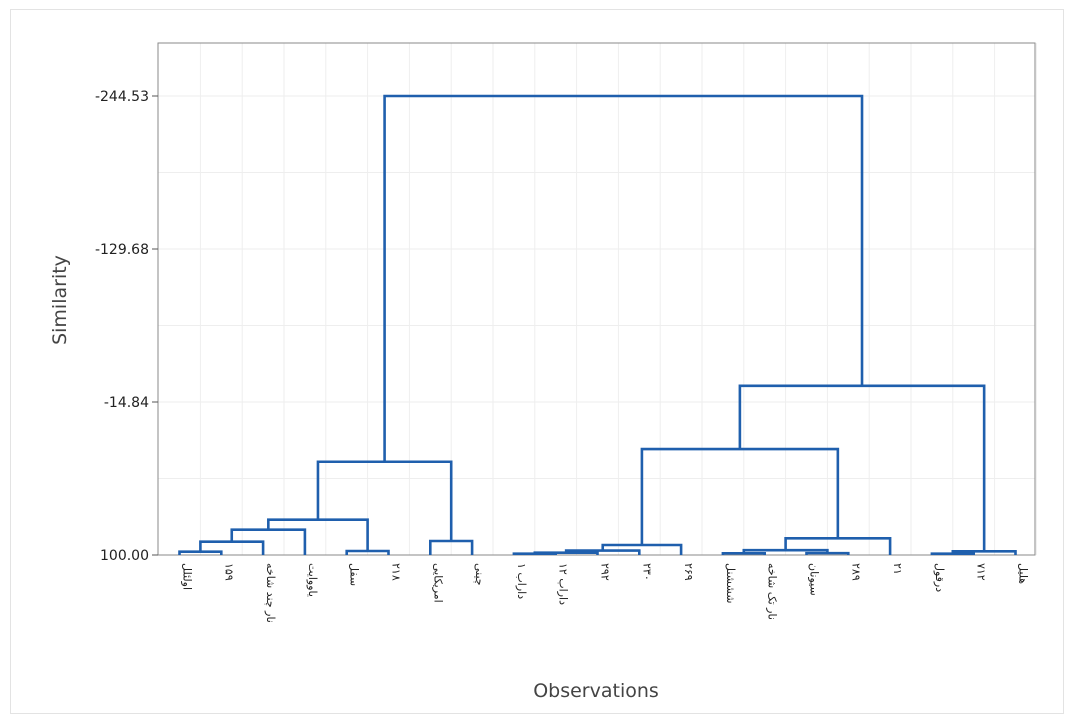 The width and height of the screenshot is (1074, 722). What do you see at coordinates (396, 572) in the screenshot?
I see `leaf-label: ۲۱۸` at bounding box center [396, 572].